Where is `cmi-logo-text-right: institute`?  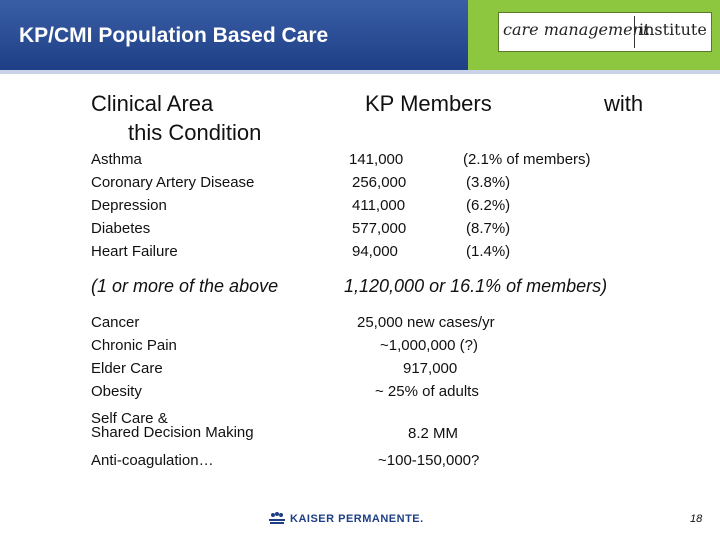
cmi-logo-text-right: institute is located at coordinates (673, 29).